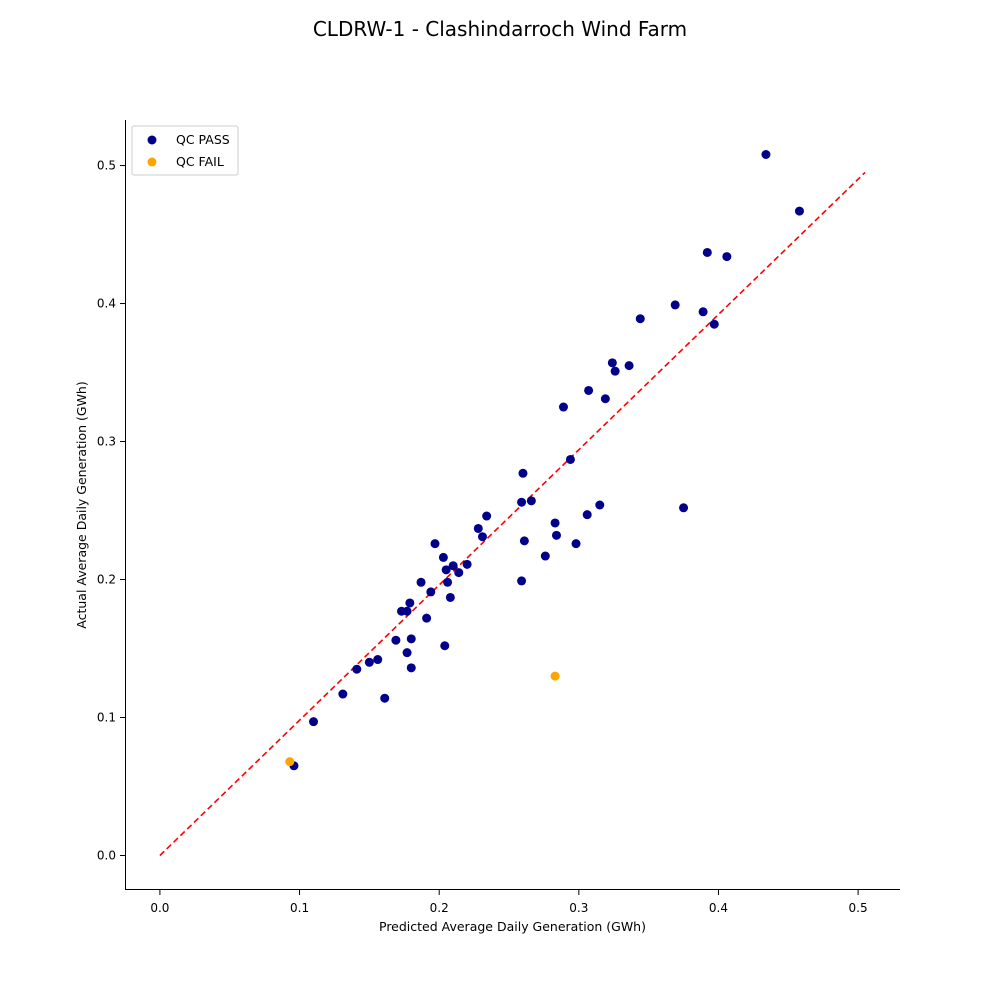  Describe the element at coordinates (203, 139) in the screenshot. I see `legend-label-qc-pass: QC PASS` at that location.